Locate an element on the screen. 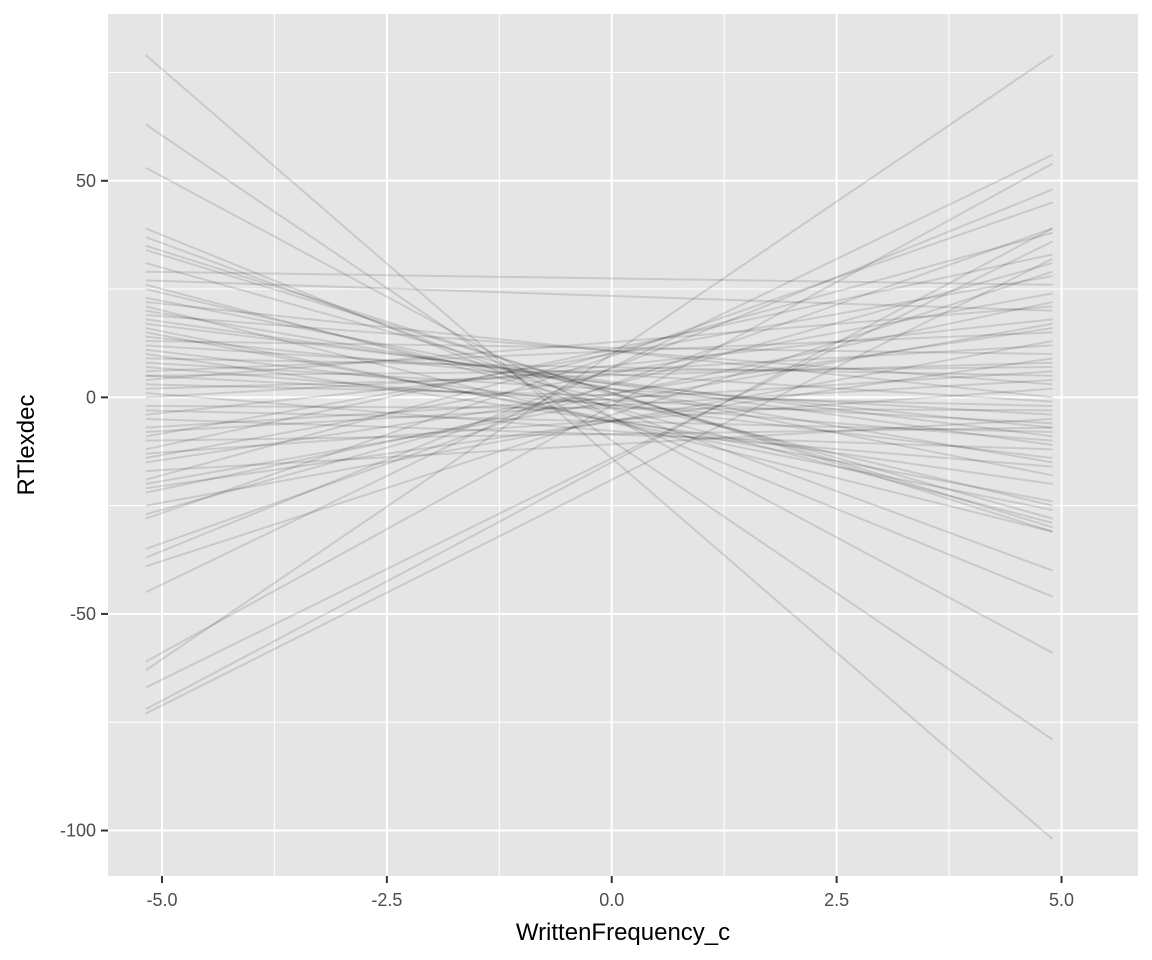 The image size is (1152, 960). y-axis-title: RTlexdec is located at coordinates (26, 445).